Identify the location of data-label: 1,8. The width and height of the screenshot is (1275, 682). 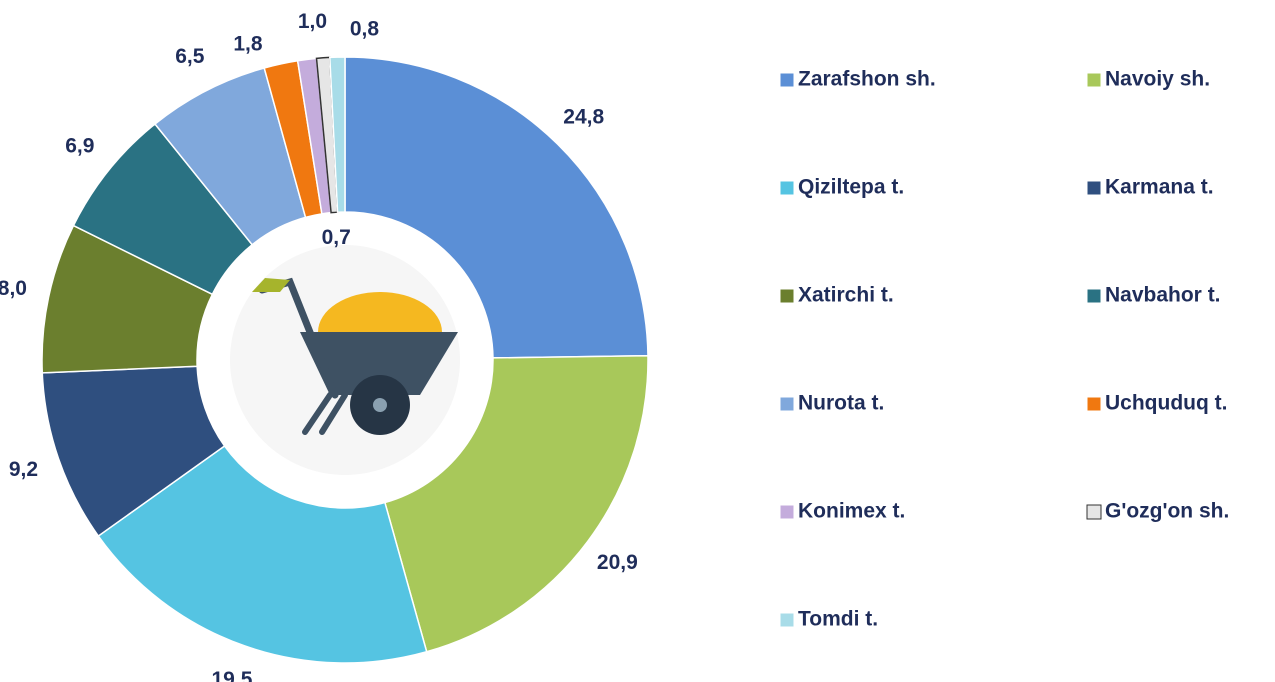
(248, 43).